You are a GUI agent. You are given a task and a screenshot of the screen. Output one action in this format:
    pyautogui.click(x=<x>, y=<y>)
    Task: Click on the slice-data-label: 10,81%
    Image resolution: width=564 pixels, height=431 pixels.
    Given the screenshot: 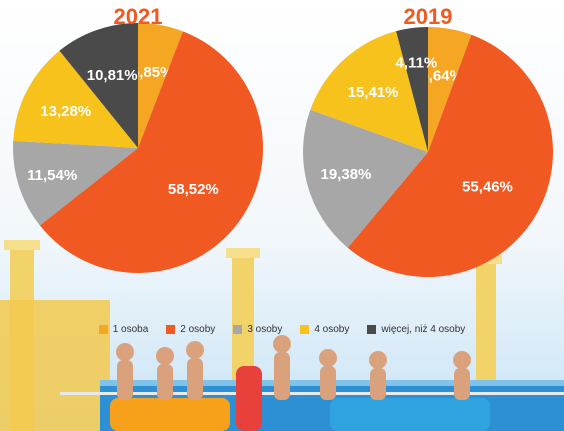 What is the action you would take?
    pyautogui.click(x=112, y=75)
    